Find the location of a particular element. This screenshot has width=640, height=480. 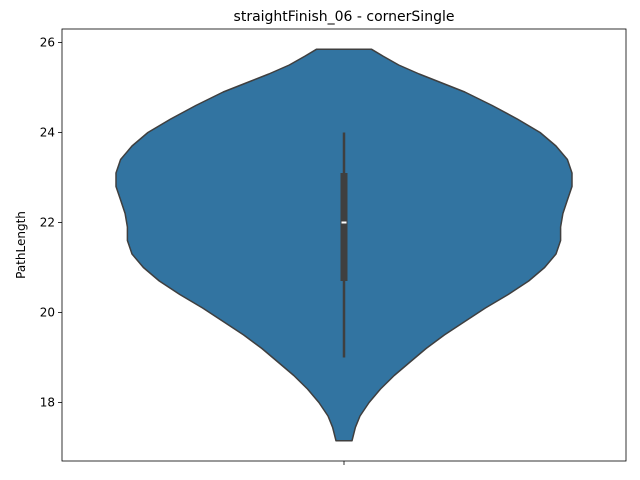

y-axis: 18 20 22 24 26 is located at coordinates (51, 223).